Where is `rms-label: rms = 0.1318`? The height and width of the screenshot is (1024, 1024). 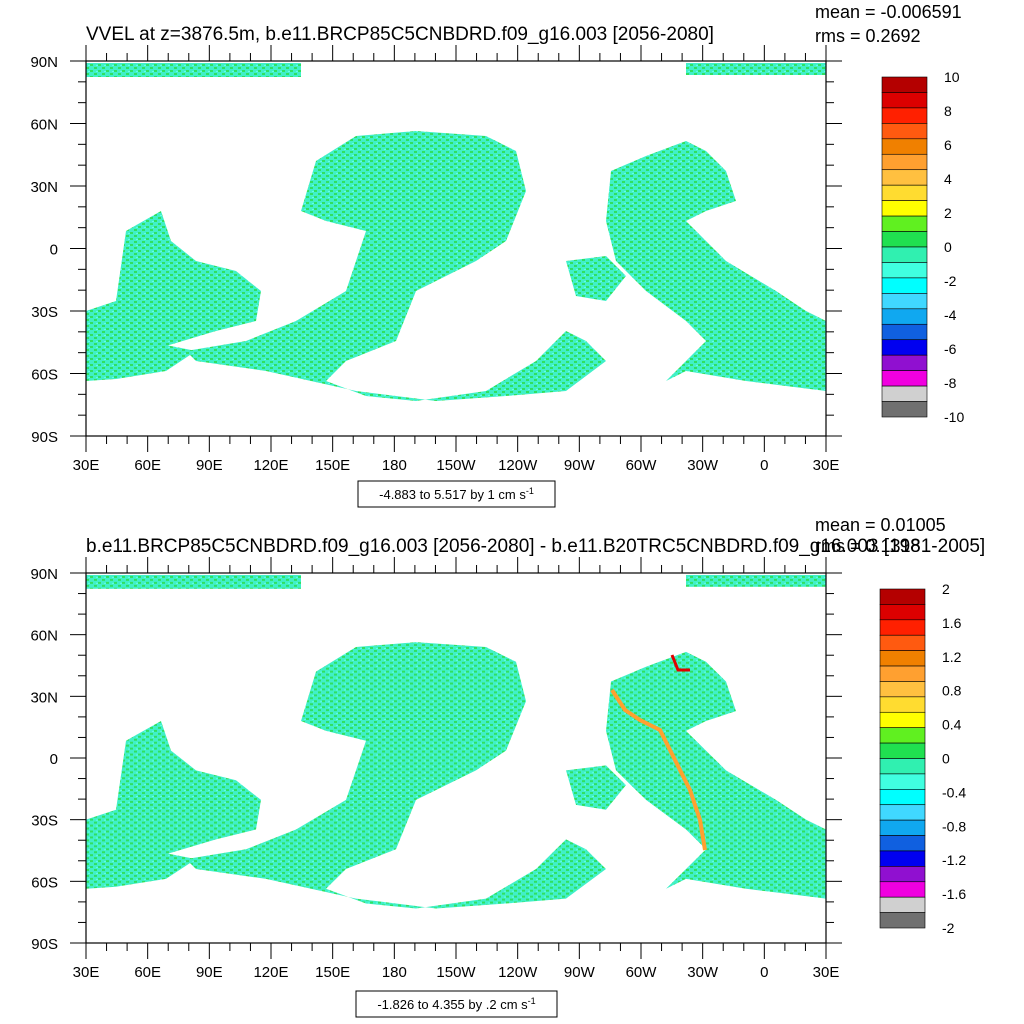 rms-label: rms = 0.1318 is located at coordinates (868, 546).